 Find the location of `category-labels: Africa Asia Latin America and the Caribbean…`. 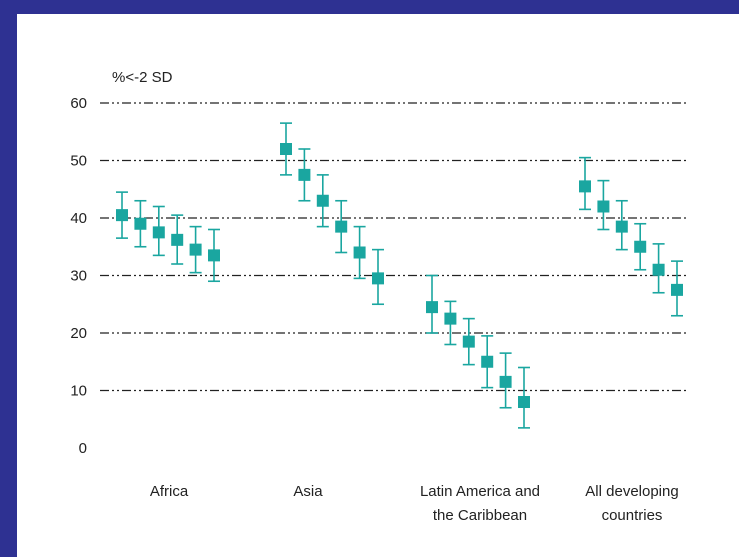

category-labels: Africa Asia Latin America and the Caribbean… is located at coordinates (414, 503).